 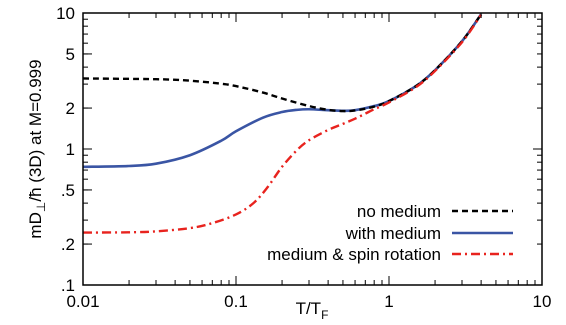 What do you see at coordinates (388, 301) in the screenshot?
I see `x-tick-label: 1` at bounding box center [388, 301].